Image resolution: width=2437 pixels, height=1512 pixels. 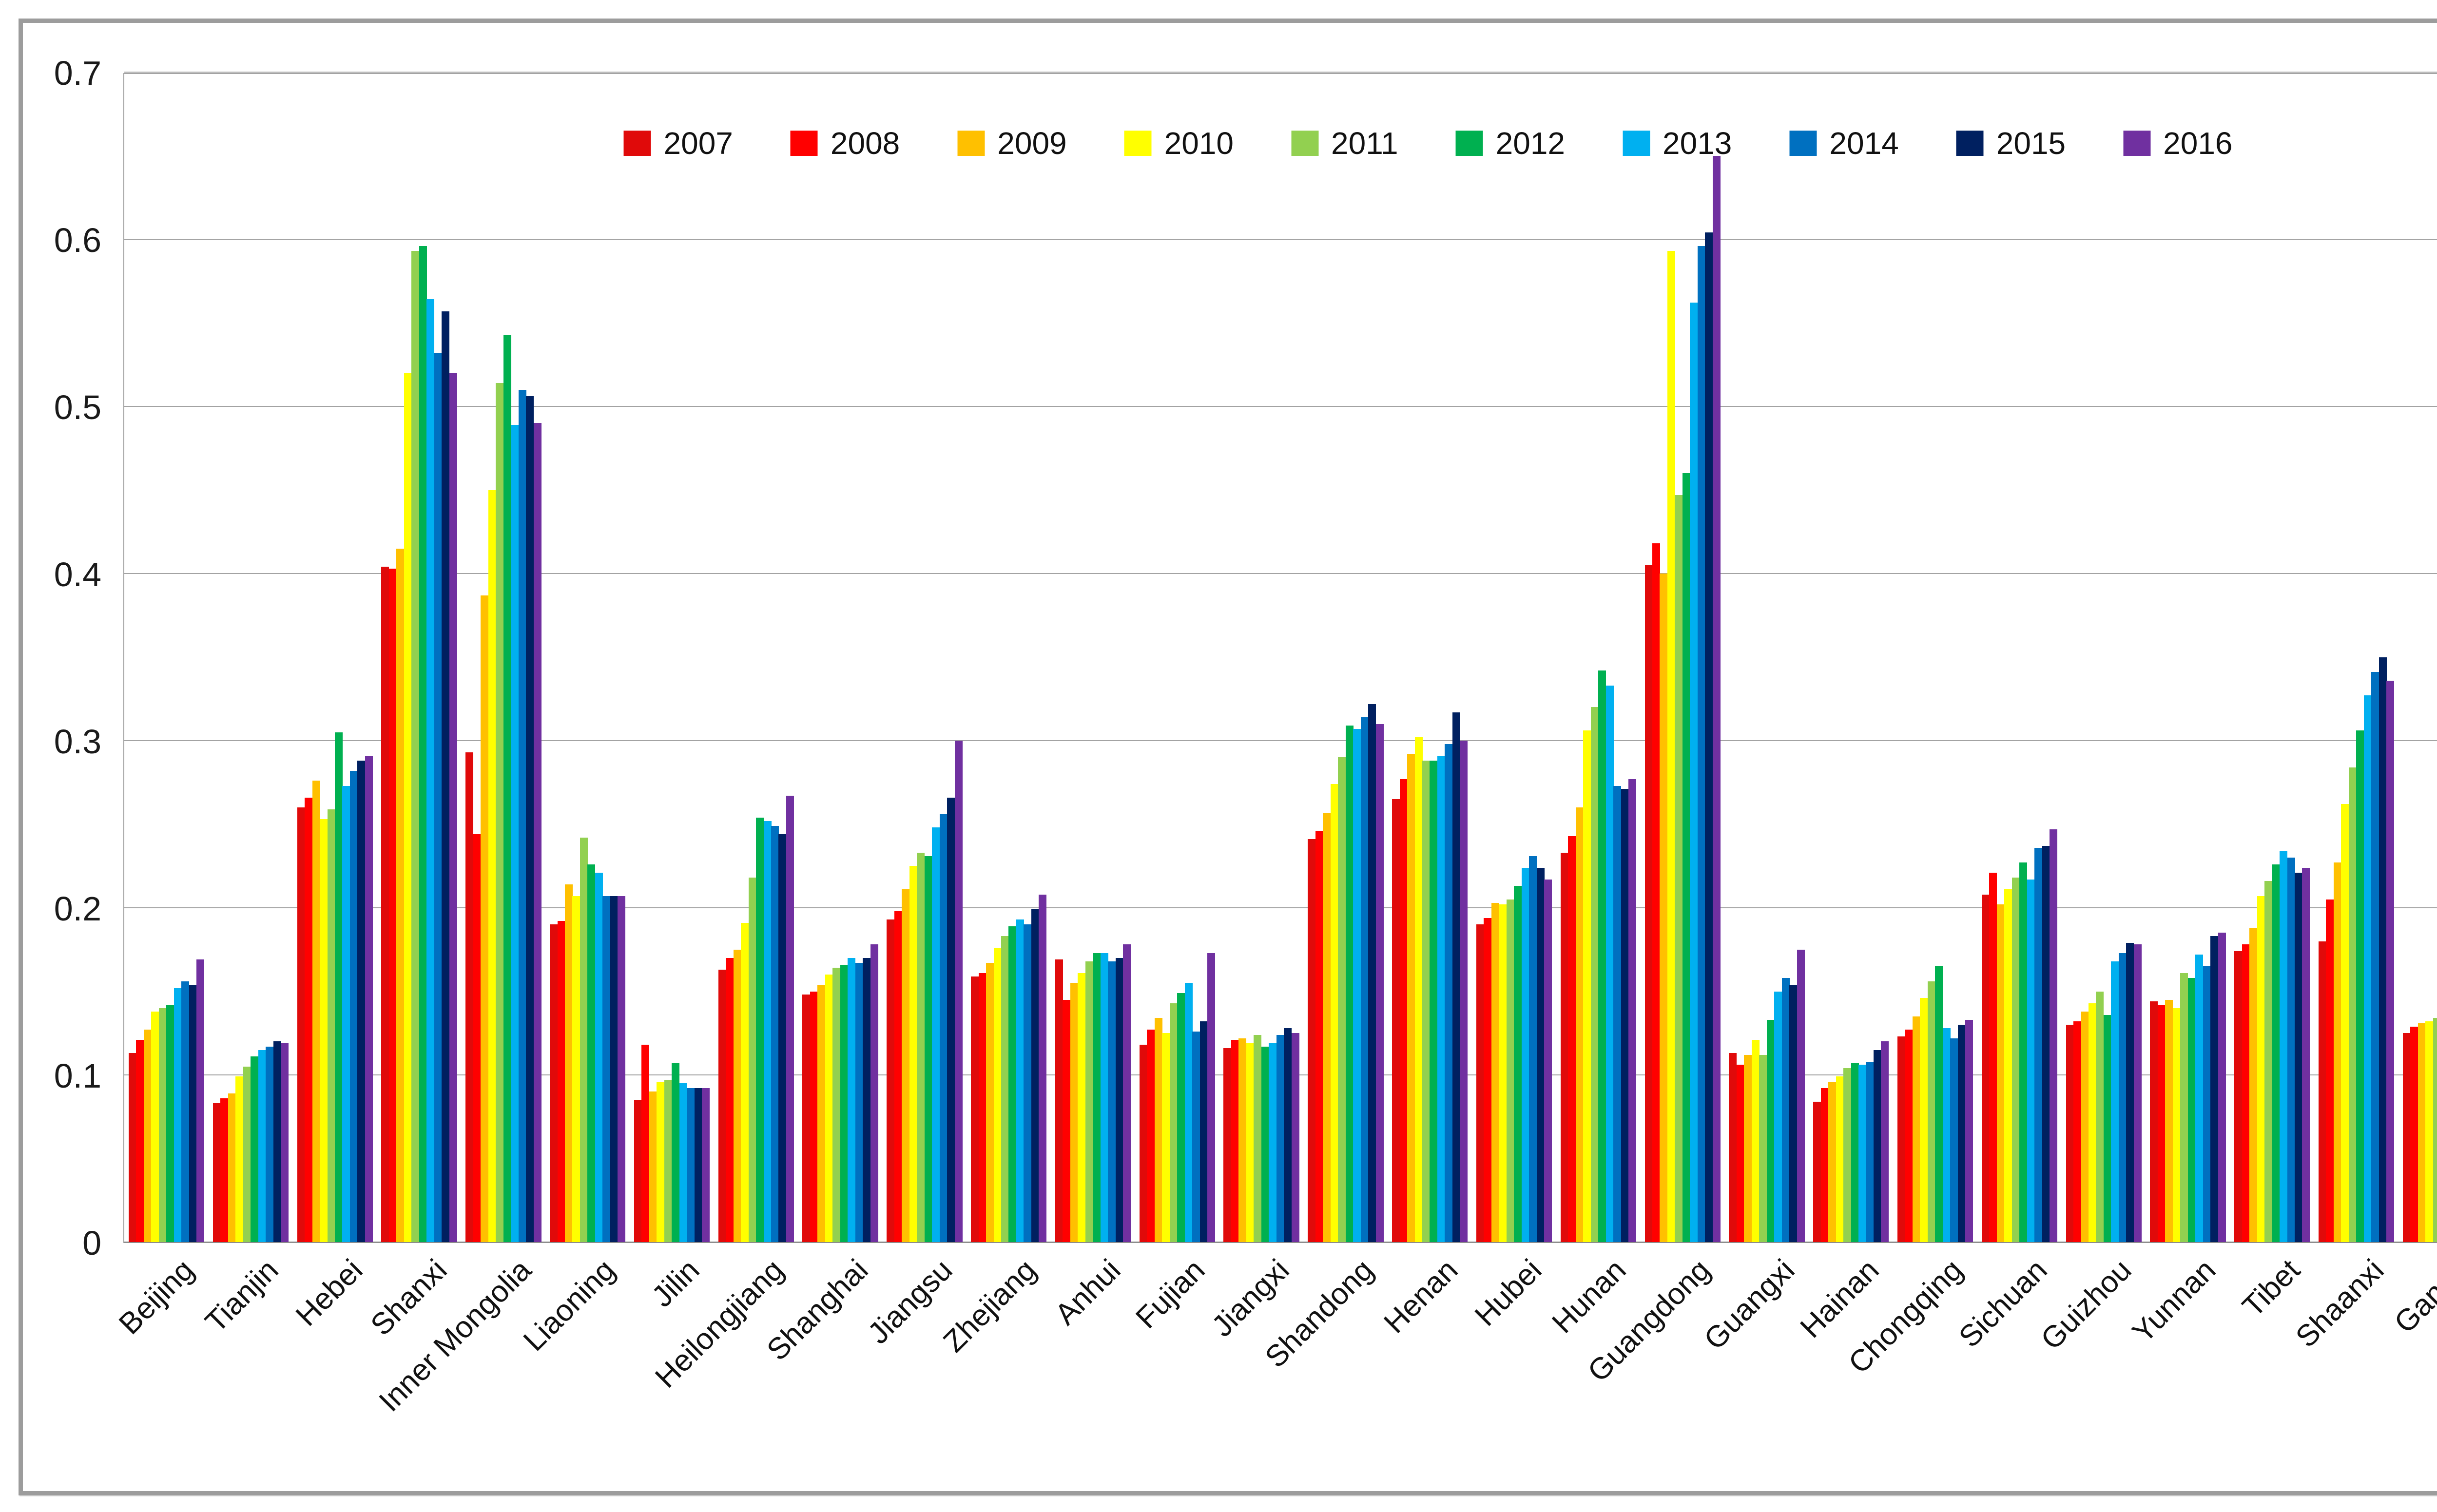 I want to click on legend-item: 2014, so click(x=1844, y=143).